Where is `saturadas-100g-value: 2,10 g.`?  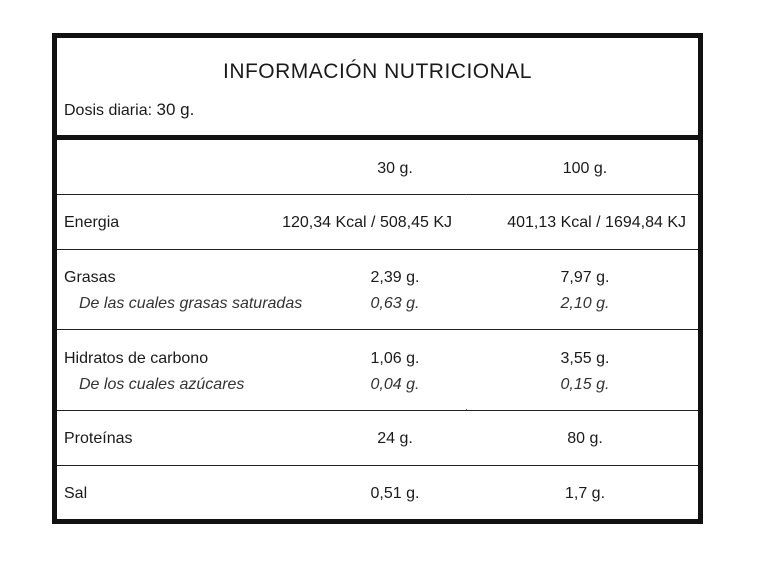
saturadas-100g-value: 2,10 g. is located at coordinates (585, 303).